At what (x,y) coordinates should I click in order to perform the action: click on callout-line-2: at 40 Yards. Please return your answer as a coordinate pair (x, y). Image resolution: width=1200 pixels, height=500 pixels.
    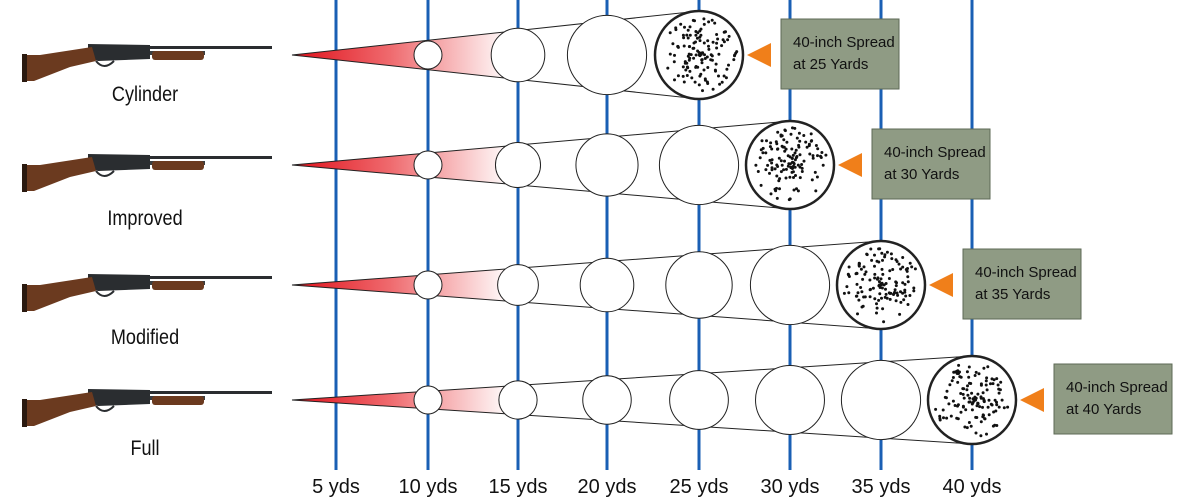
    Looking at the image, I should click on (1103, 409).